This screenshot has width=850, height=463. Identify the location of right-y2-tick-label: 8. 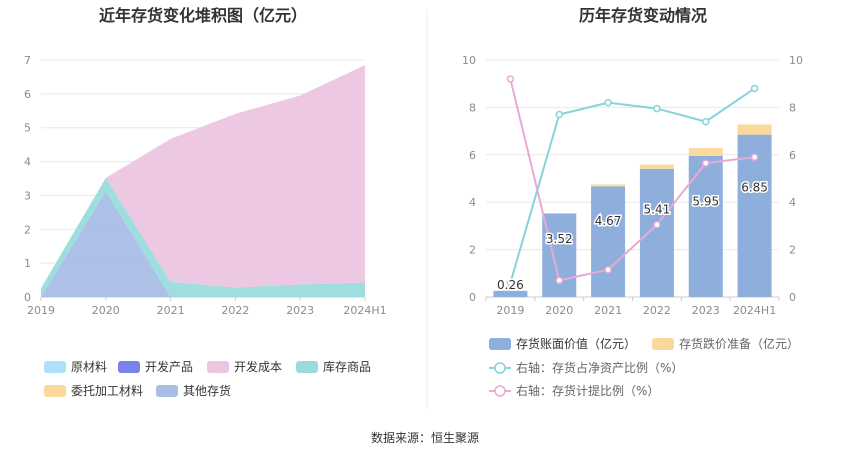
(792, 107).